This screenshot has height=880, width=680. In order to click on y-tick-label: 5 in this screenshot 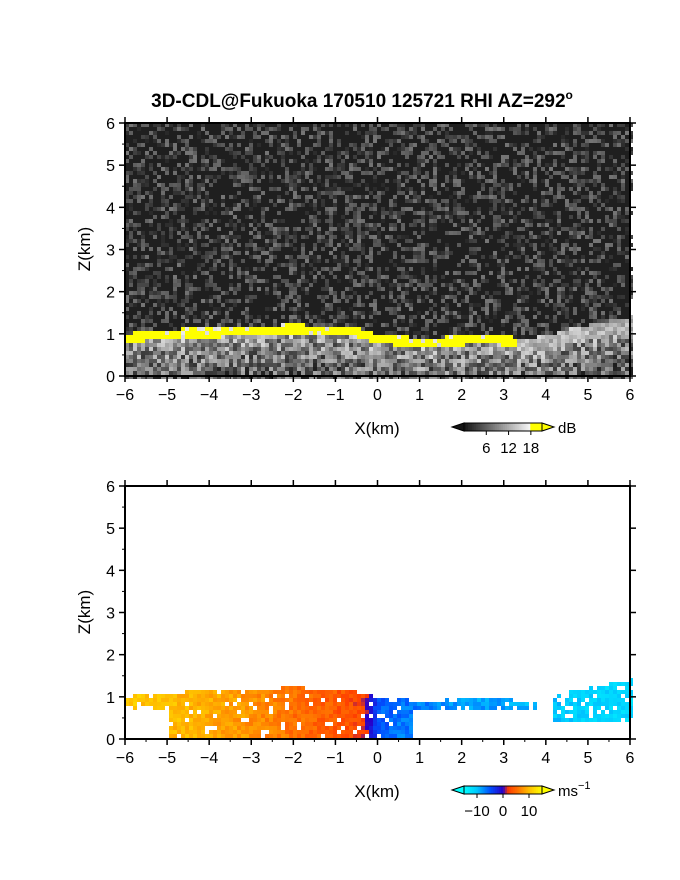, I will do `click(110, 529)`.